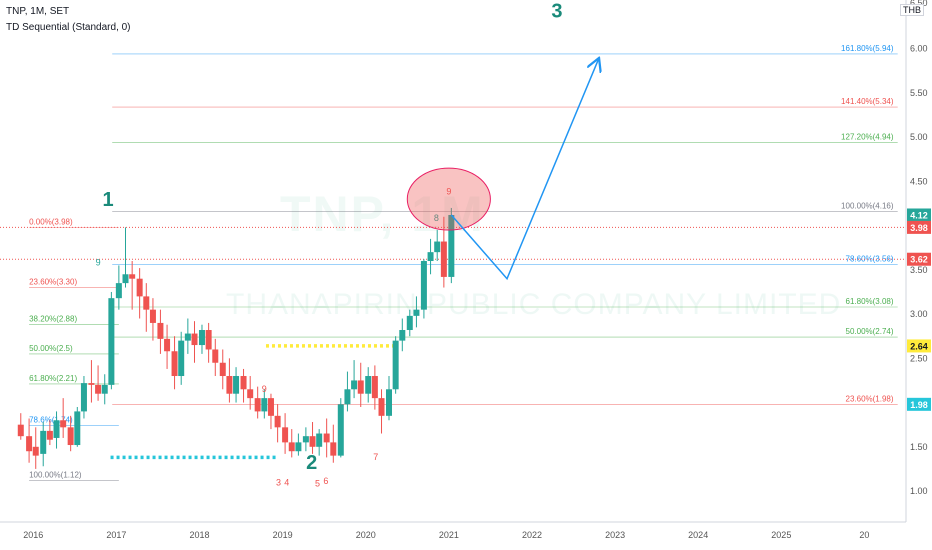  What do you see at coordinates (870, 398) in the screenshot?
I see `fib-right-label-7: 23.60%(1.98)` at bounding box center [870, 398].